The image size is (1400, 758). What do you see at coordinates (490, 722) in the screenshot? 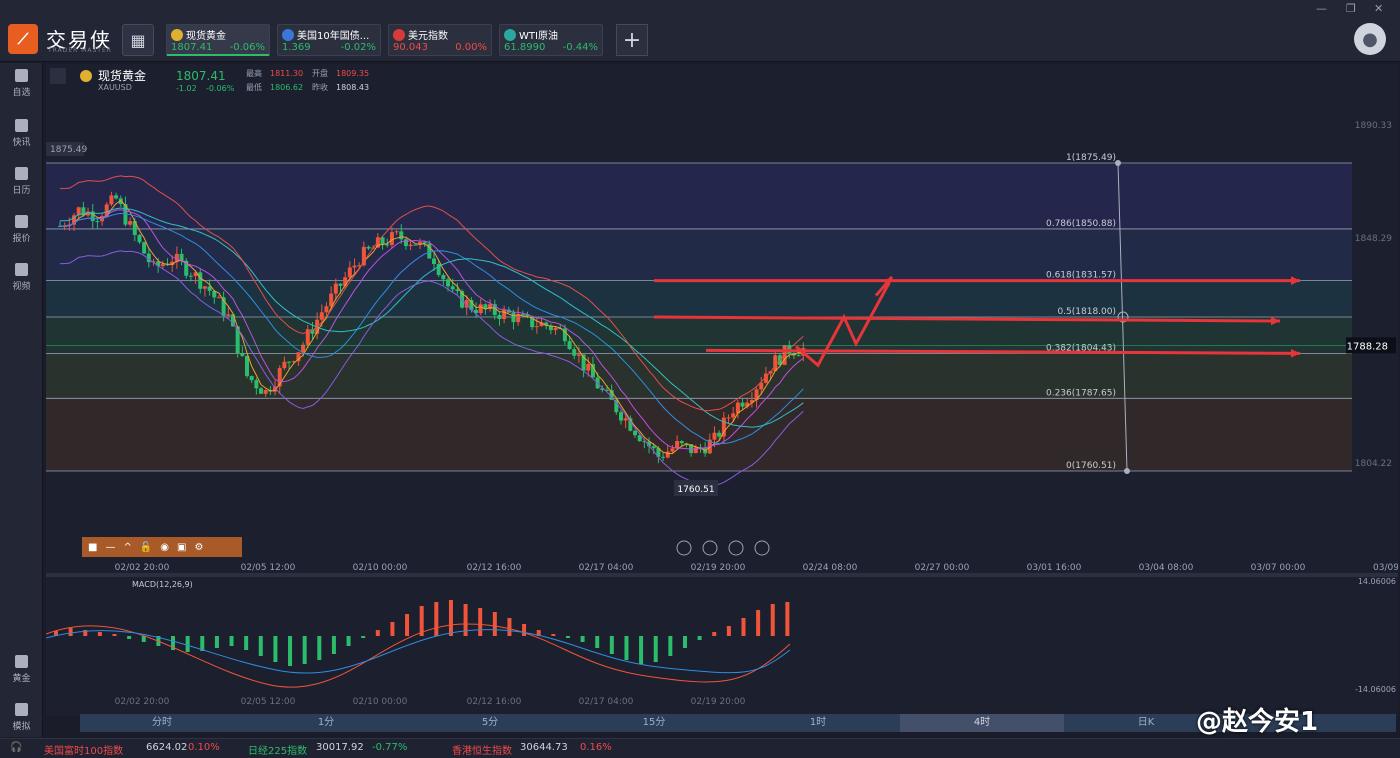
I see `period-tab: 5分` at bounding box center [490, 722].